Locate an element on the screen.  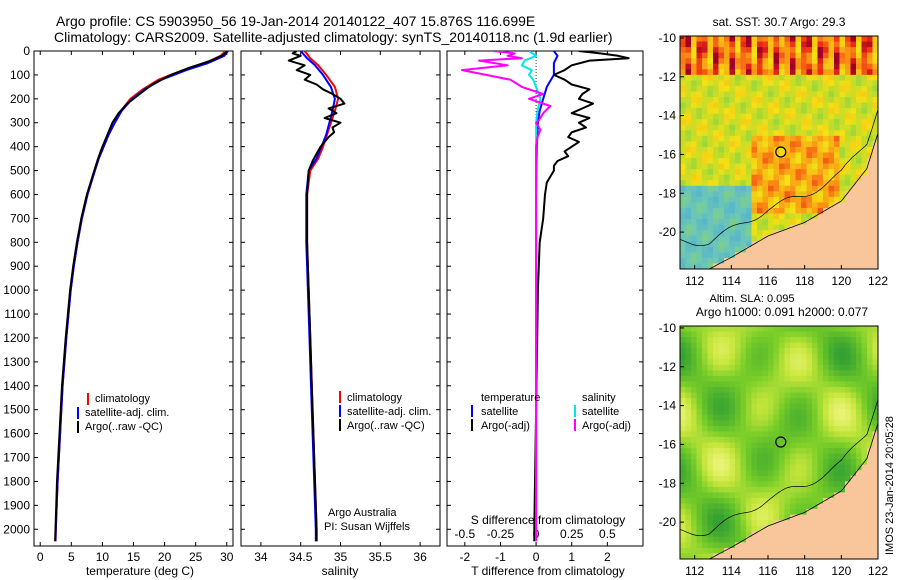
bathymetry-contour is located at coordinates (779, 178).